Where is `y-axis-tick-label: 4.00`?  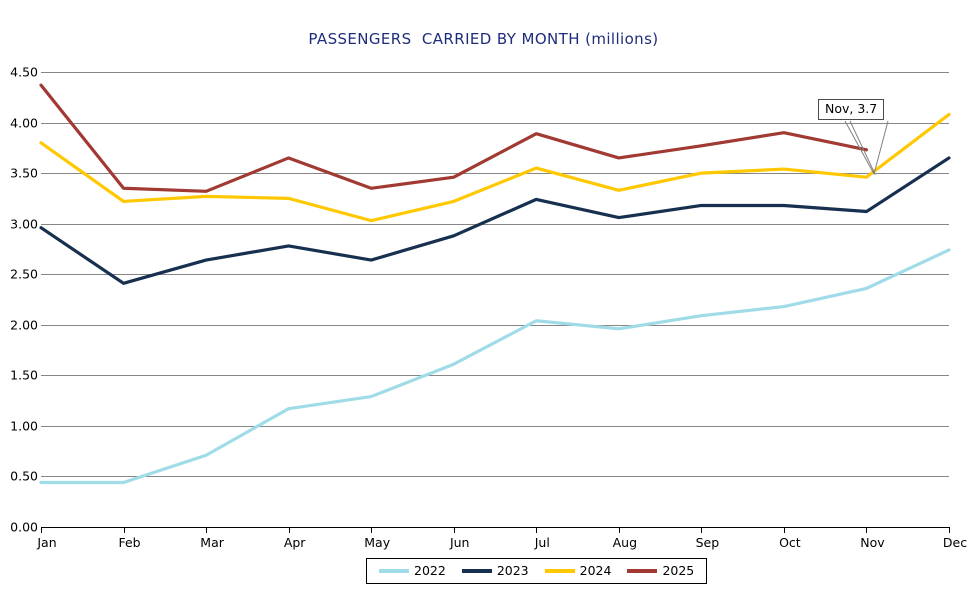 y-axis-tick-label: 4.00 is located at coordinates (24, 123).